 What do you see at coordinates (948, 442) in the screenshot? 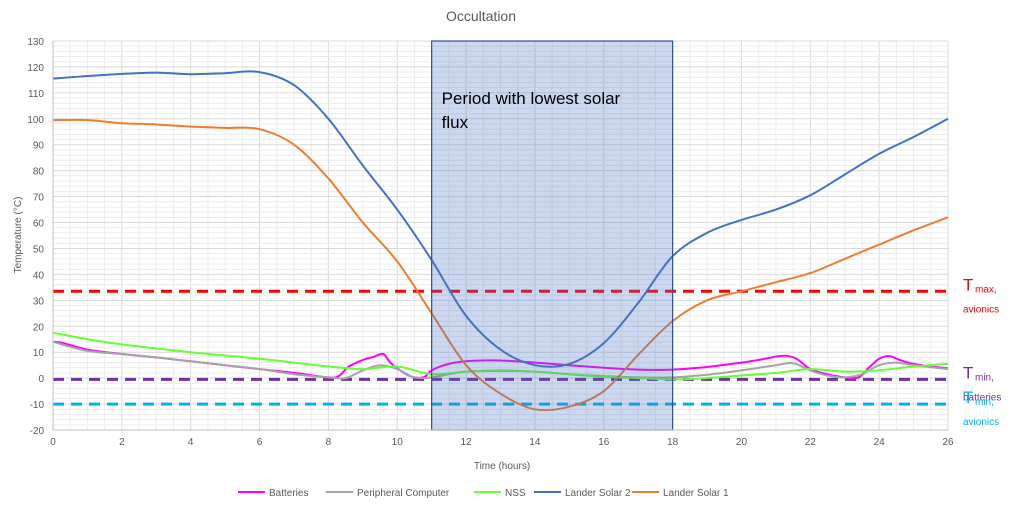
I see `x-tick-label: 26` at bounding box center [948, 442].